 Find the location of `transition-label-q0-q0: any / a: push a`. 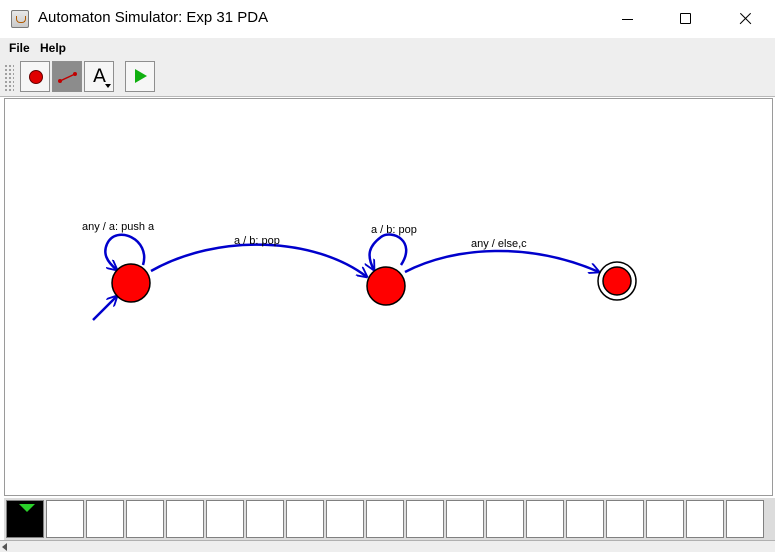

transition-label-q0-q0: any / a: push a is located at coordinates (118, 227).